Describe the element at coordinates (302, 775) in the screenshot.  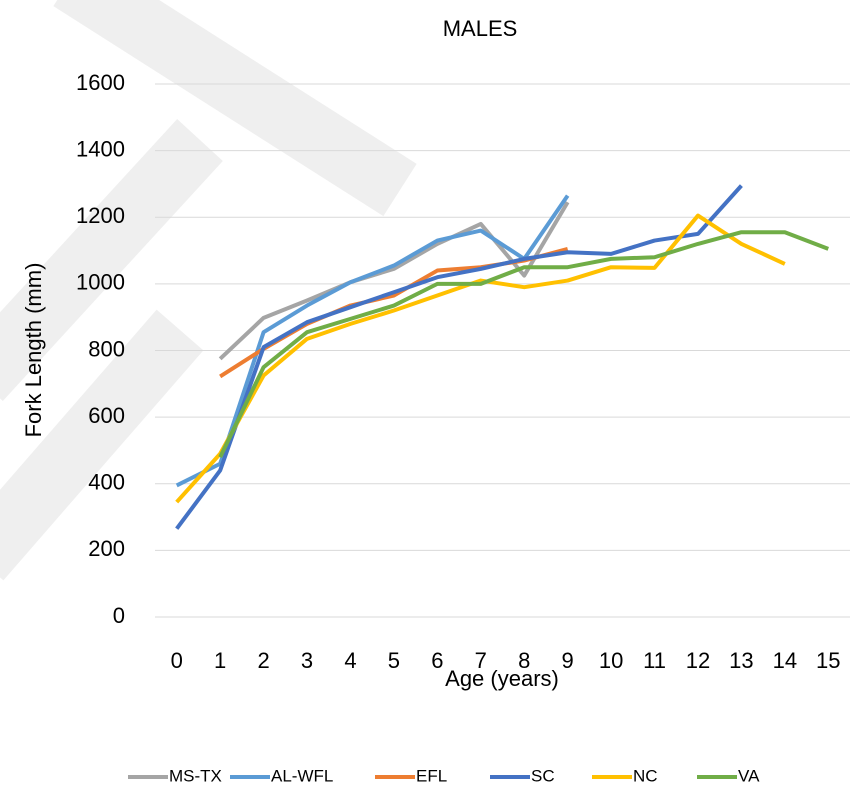
I see `legend-label: AL-WFL` at that location.